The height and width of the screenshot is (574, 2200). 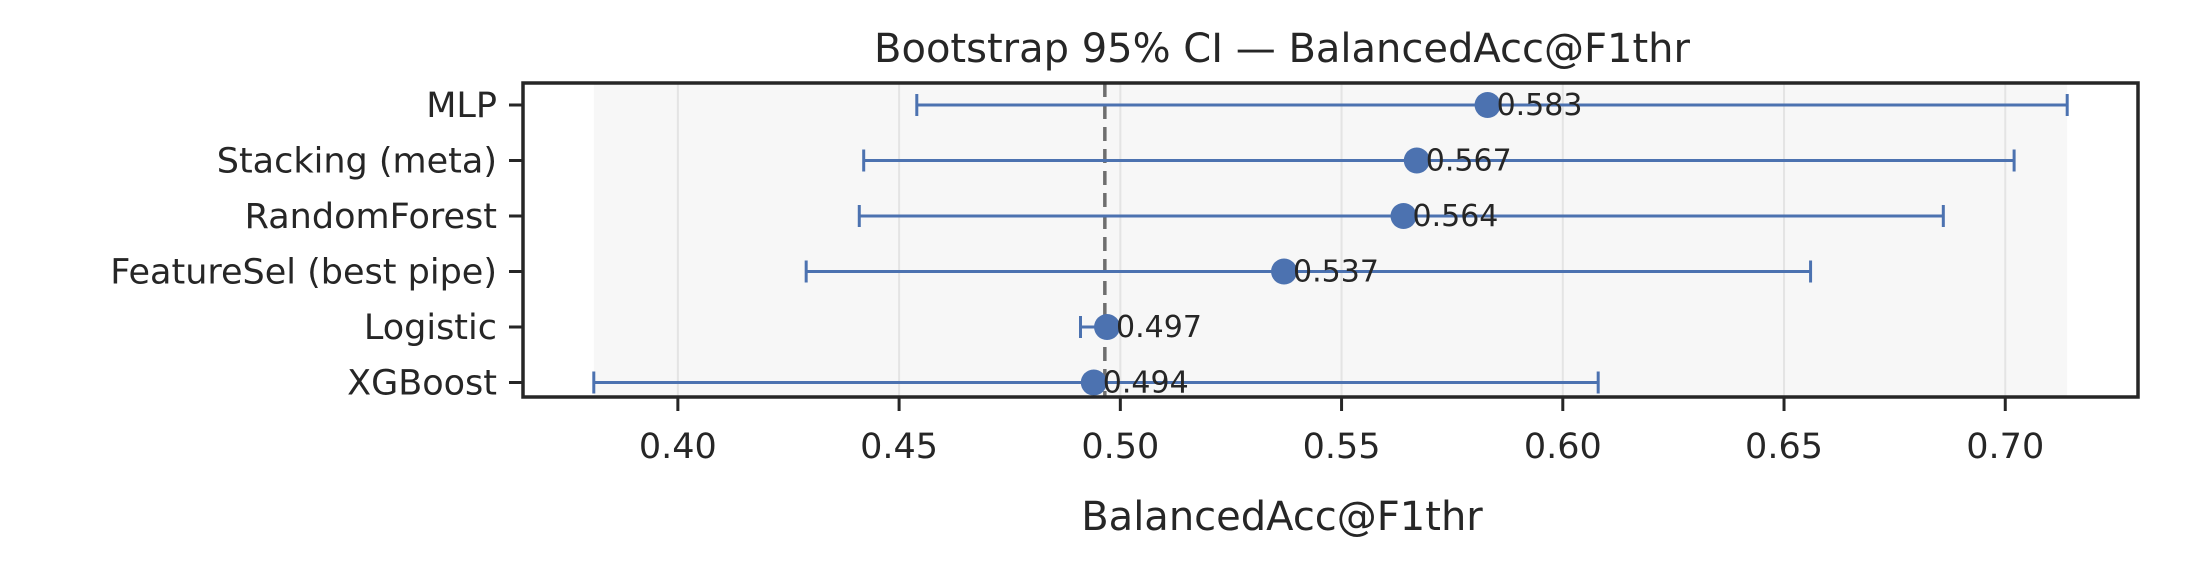 What do you see at coordinates (461, 106) in the screenshot?
I see `y-tick-label: MLP` at bounding box center [461, 106].